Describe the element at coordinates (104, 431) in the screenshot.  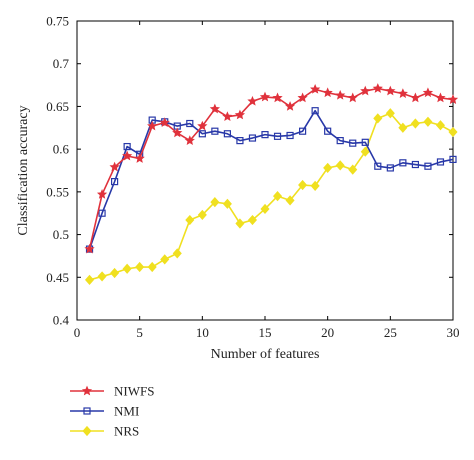
I see `legend-item-nrs: NRS` at that location.